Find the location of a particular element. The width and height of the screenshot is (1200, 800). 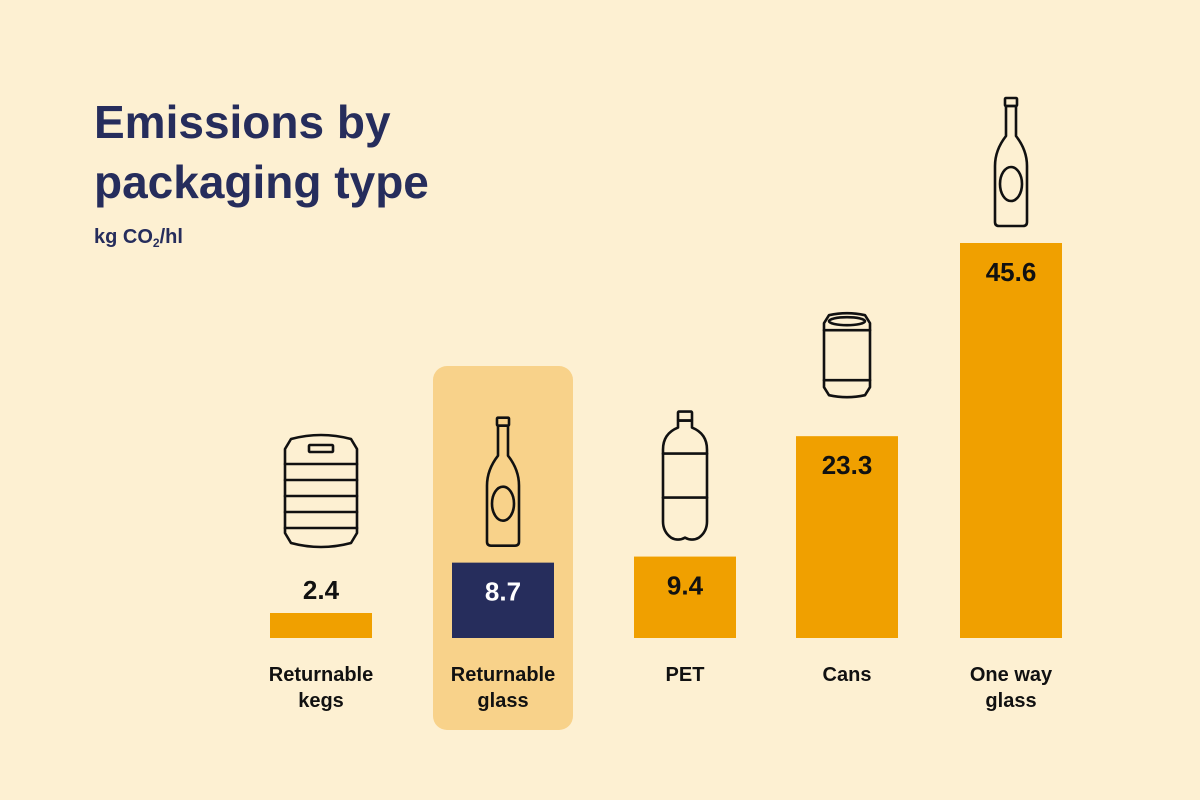

value-label-4: 45.6 is located at coordinates (1011, 272).